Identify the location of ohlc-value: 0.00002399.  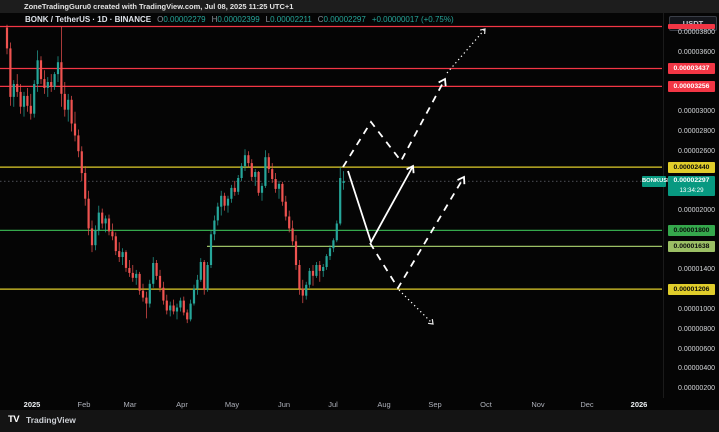
(238, 19).